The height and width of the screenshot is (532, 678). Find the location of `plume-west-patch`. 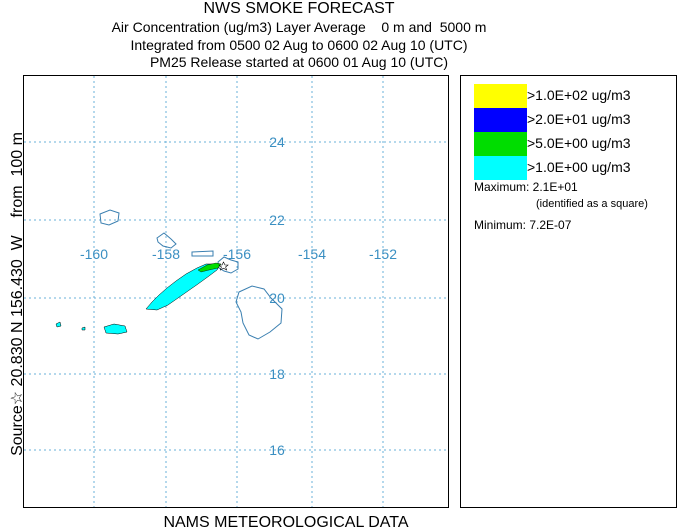

plume-west-patch is located at coordinates (115, 329).